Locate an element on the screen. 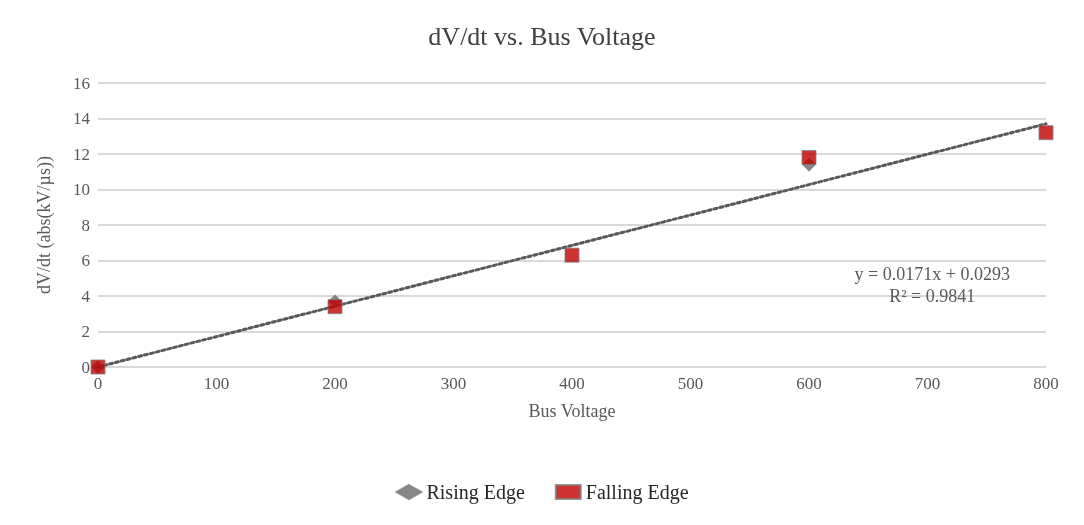 This screenshot has width=1084, height=525. x-tick-label: 0 is located at coordinates (98, 383).